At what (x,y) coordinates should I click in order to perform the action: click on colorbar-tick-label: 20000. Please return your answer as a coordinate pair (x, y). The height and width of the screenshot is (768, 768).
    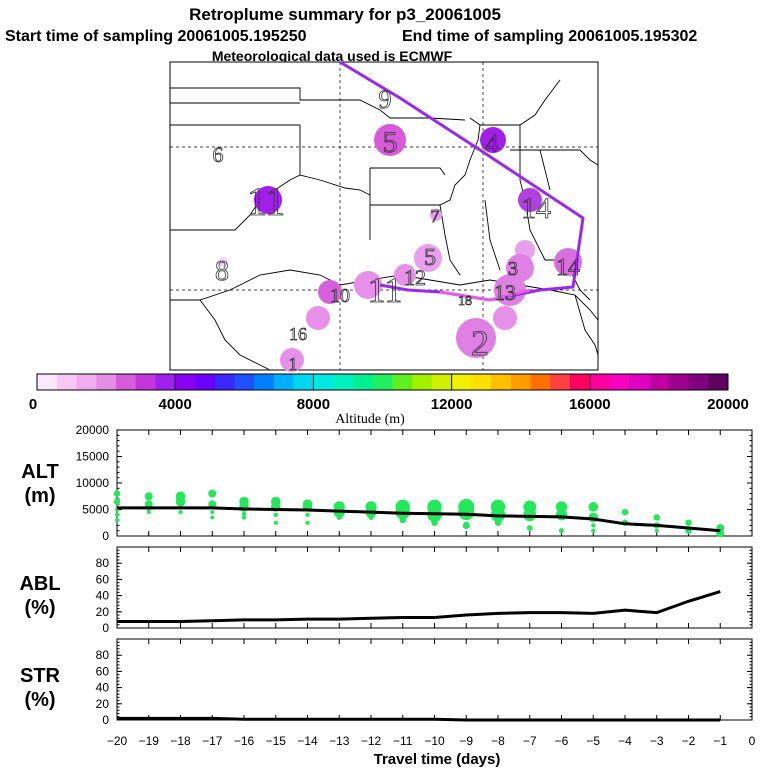
    Looking at the image, I should click on (728, 404).